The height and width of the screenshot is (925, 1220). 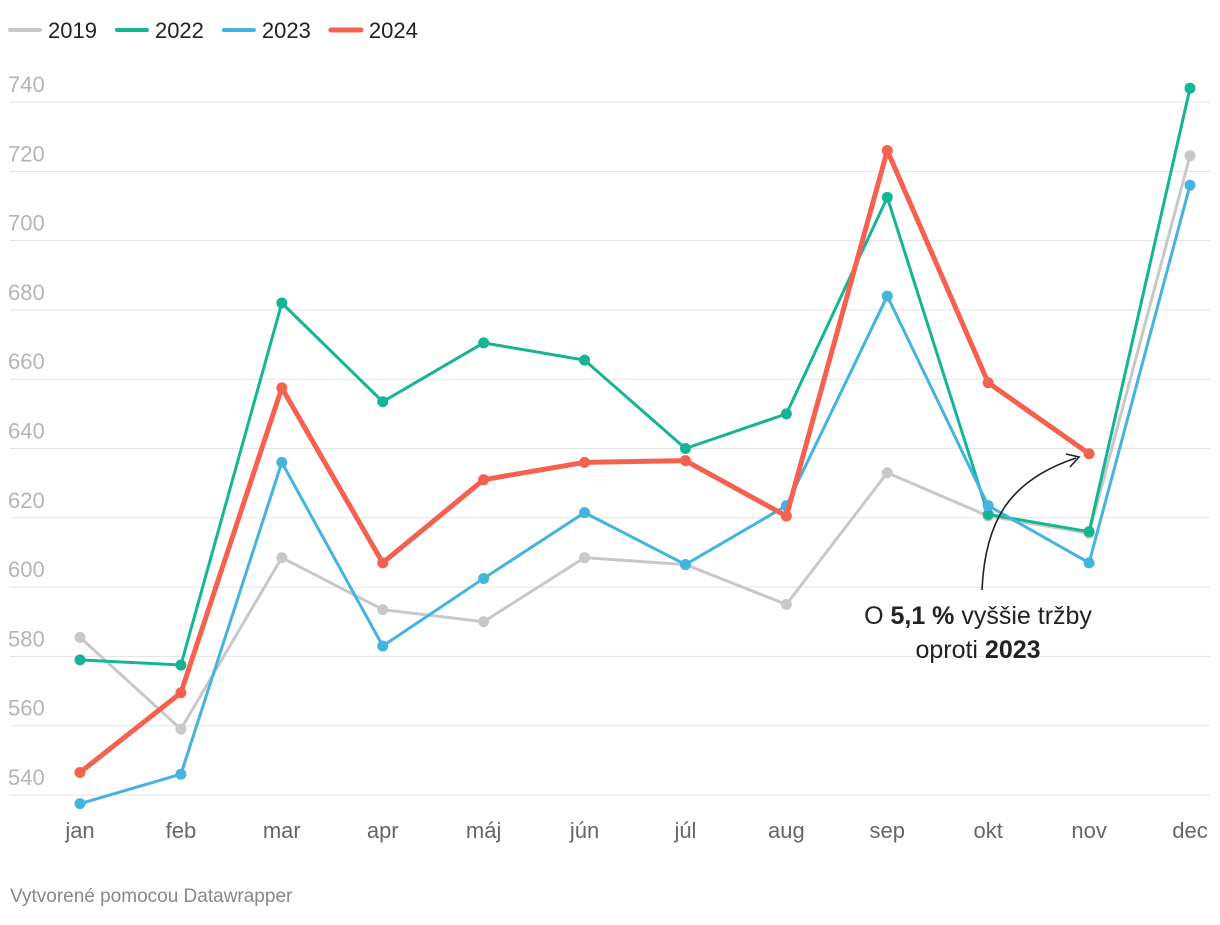 What do you see at coordinates (26, 777) in the screenshot?
I see `y-tick-label: 540` at bounding box center [26, 777].